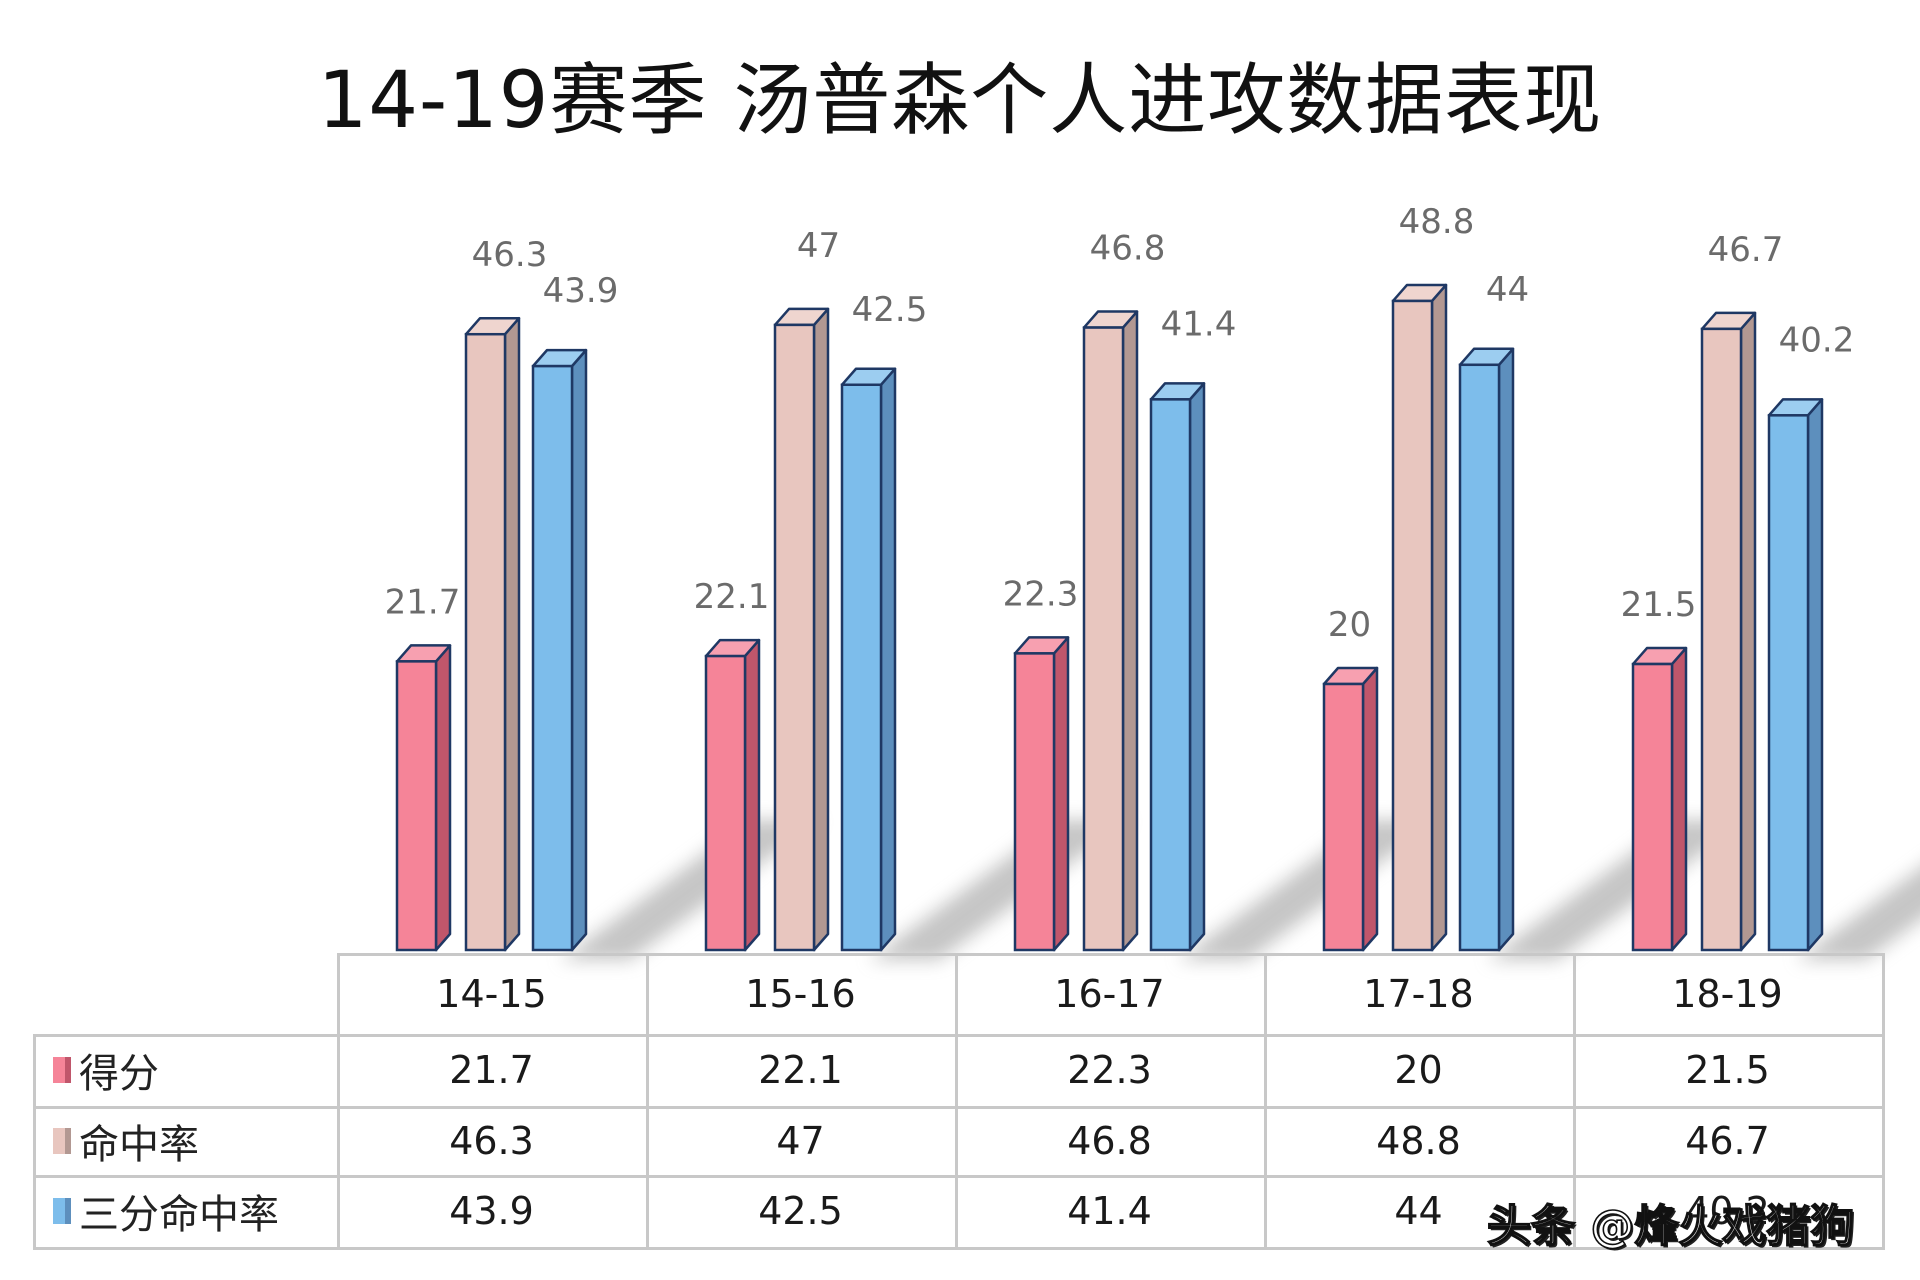 The height and width of the screenshot is (1280, 1920). What do you see at coordinates (1418, 1140) in the screenshot?
I see `table-cell: 48.8` at bounding box center [1418, 1140].